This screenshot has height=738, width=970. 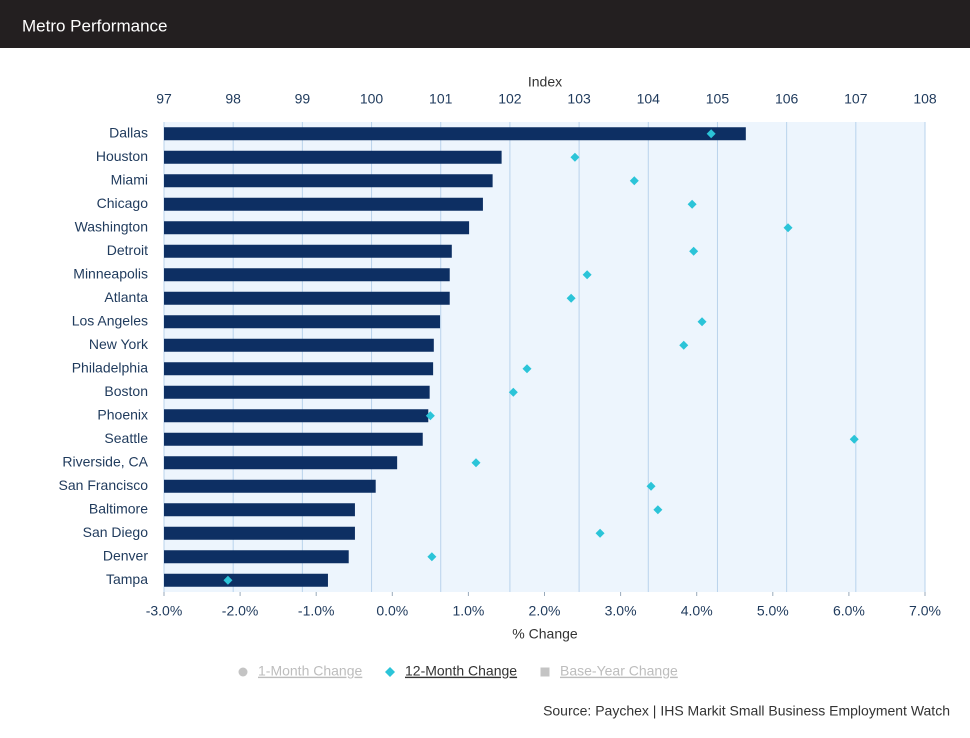 I want to click on category-label: Tampa, so click(x=127, y=579).